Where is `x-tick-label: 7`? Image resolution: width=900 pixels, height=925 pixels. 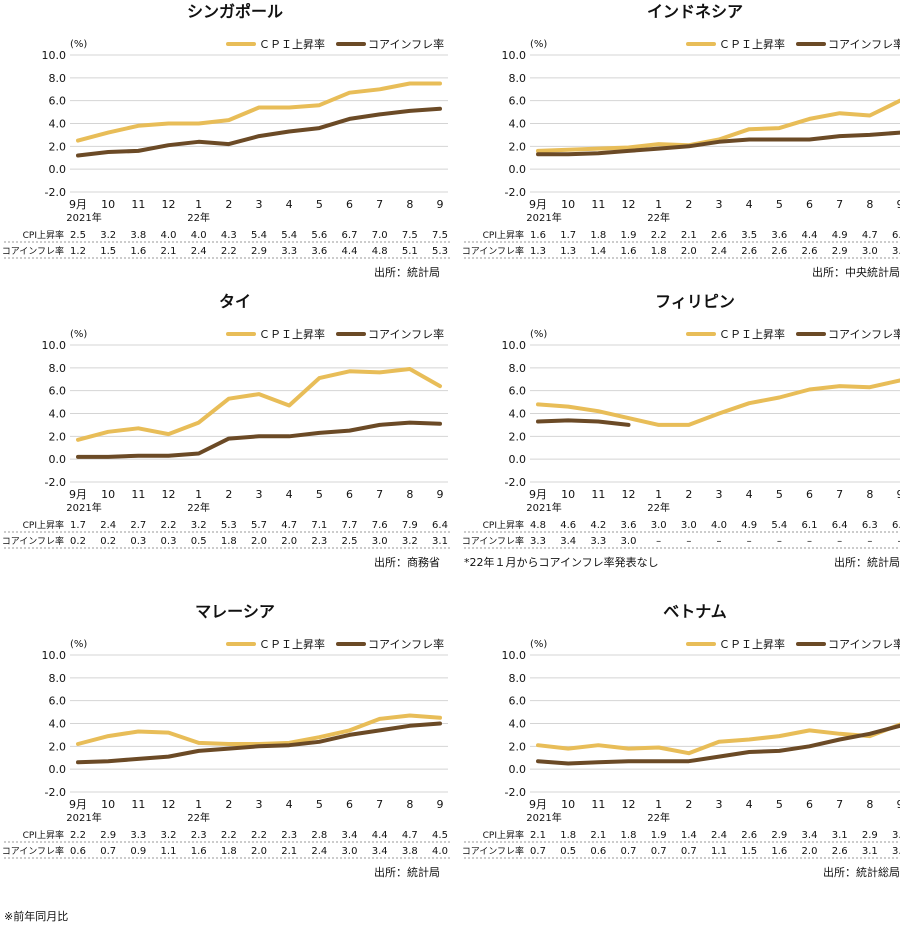 x-tick-label: 7 is located at coordinates (379, 804).